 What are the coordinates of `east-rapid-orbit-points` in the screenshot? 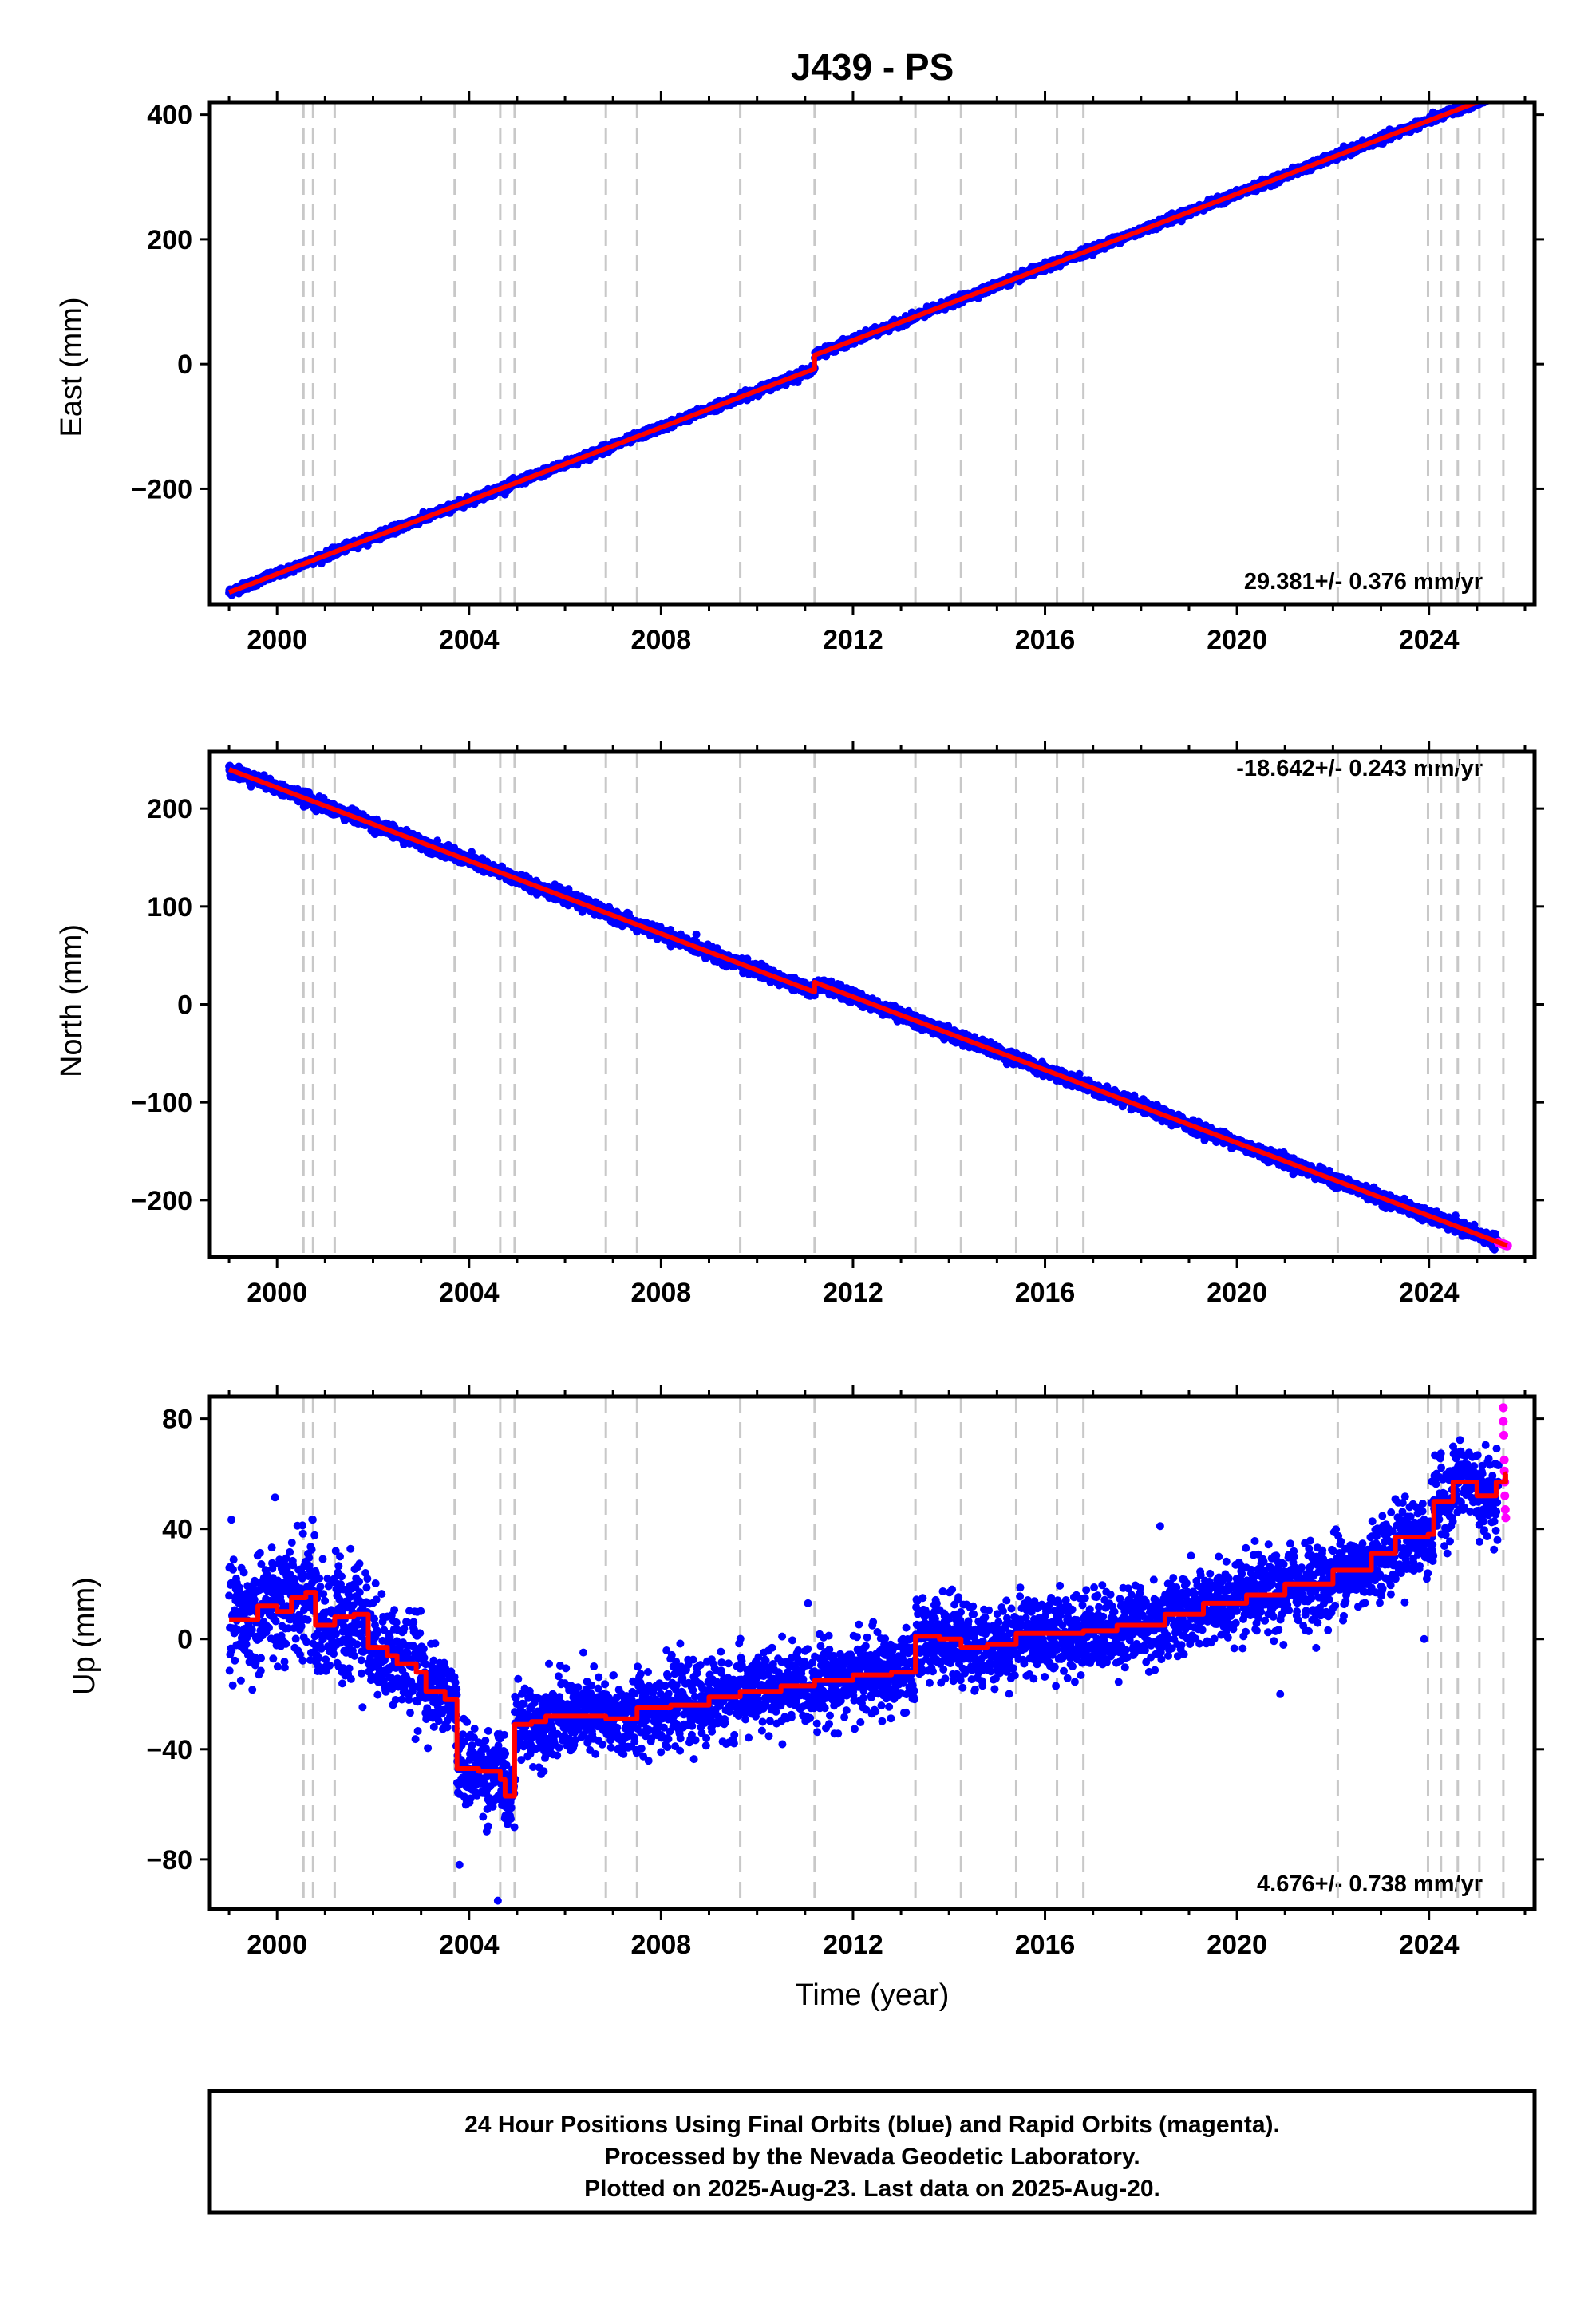 It's located at (1503, 92).